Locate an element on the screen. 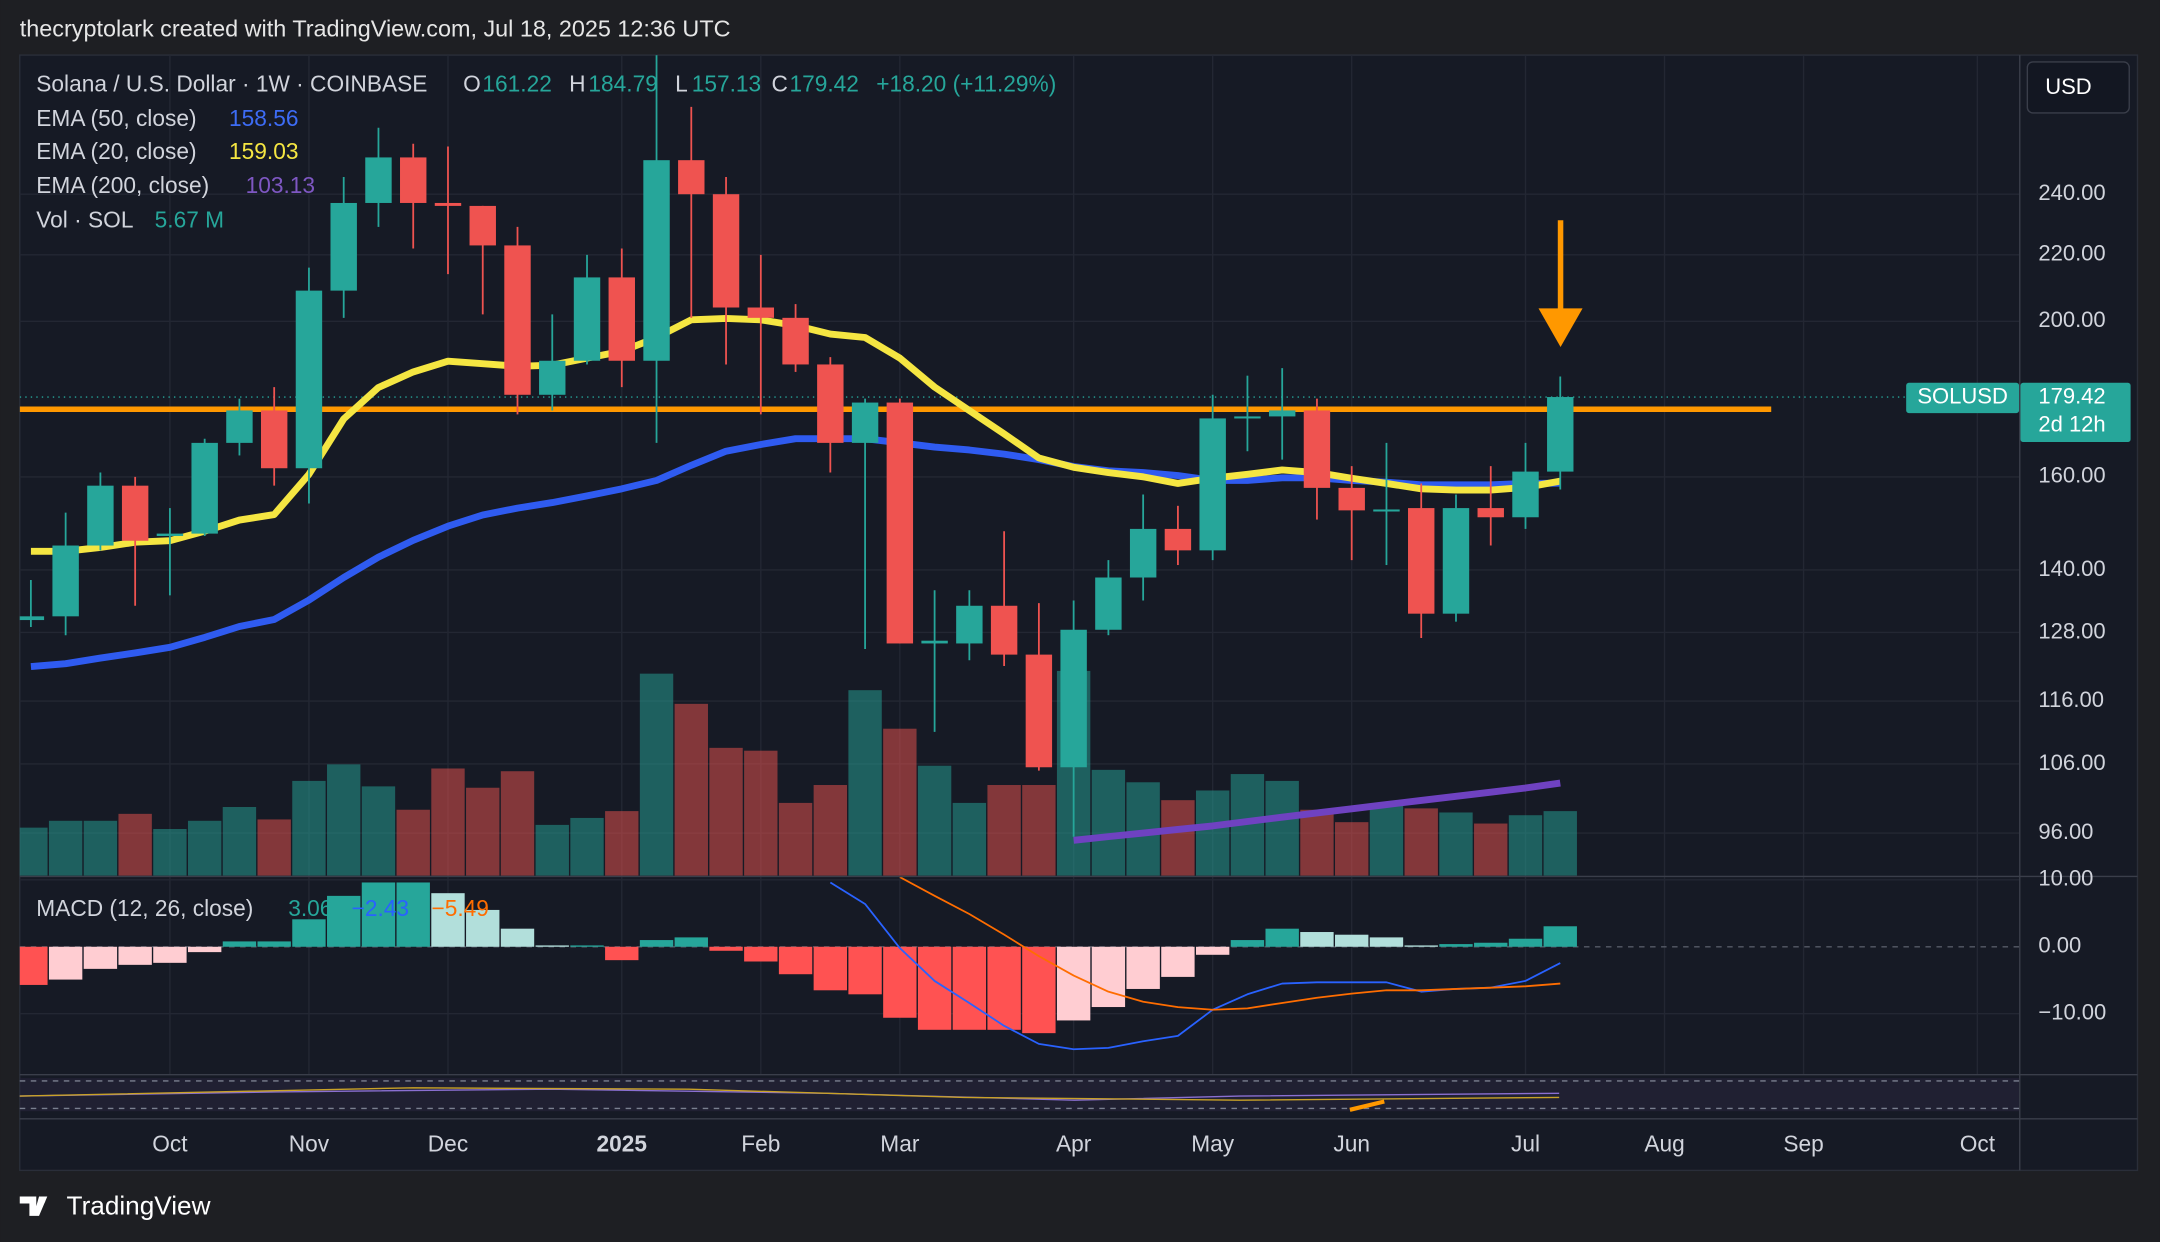 Image resolution: width=2160 pixels, height=1242 pixels. arrow-head is located at coordinates (1560, 327).